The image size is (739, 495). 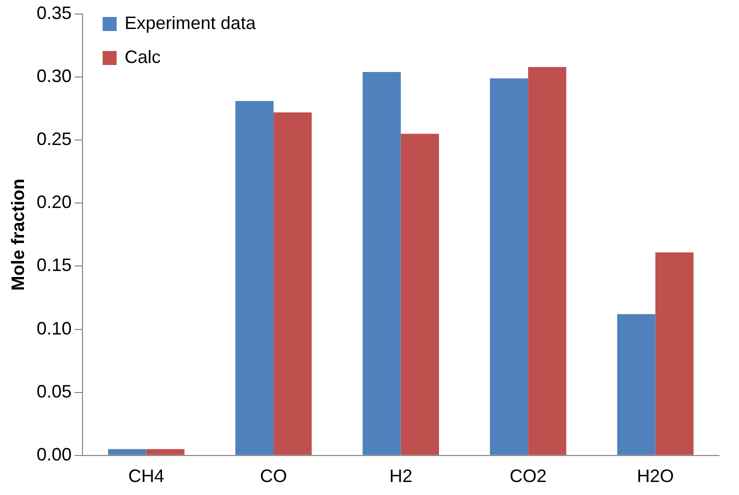 What do you see at coordinates (54, 328) in the screenshot?
I see `y-tick-label: 0.10` at bounding box center [54, 328].